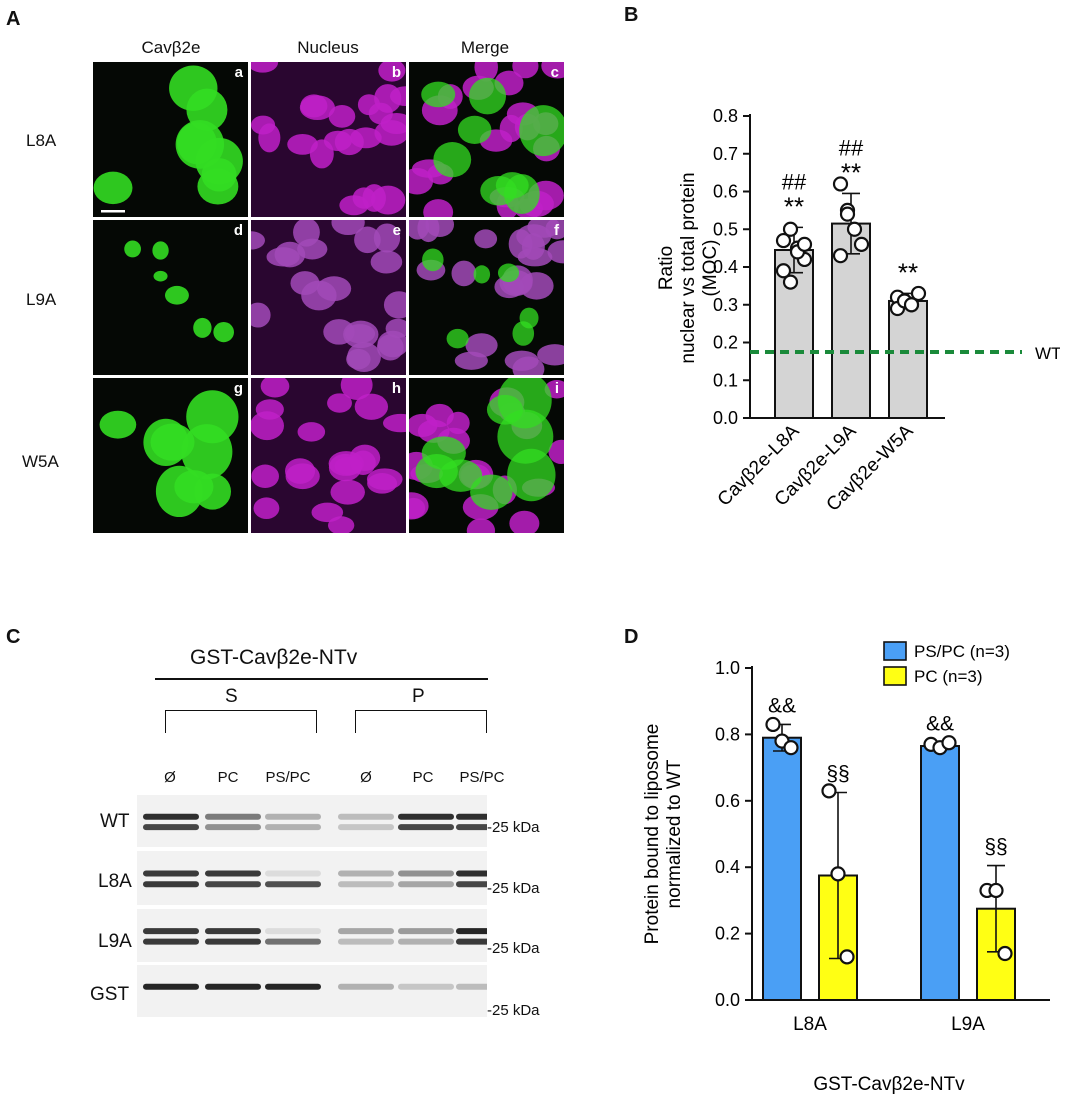 The image size is (1065, 1099). What do you see at coordinates (486, 139) in the screenshot?
I see `microscopy-tile: c` at bounding box center [486, 139].